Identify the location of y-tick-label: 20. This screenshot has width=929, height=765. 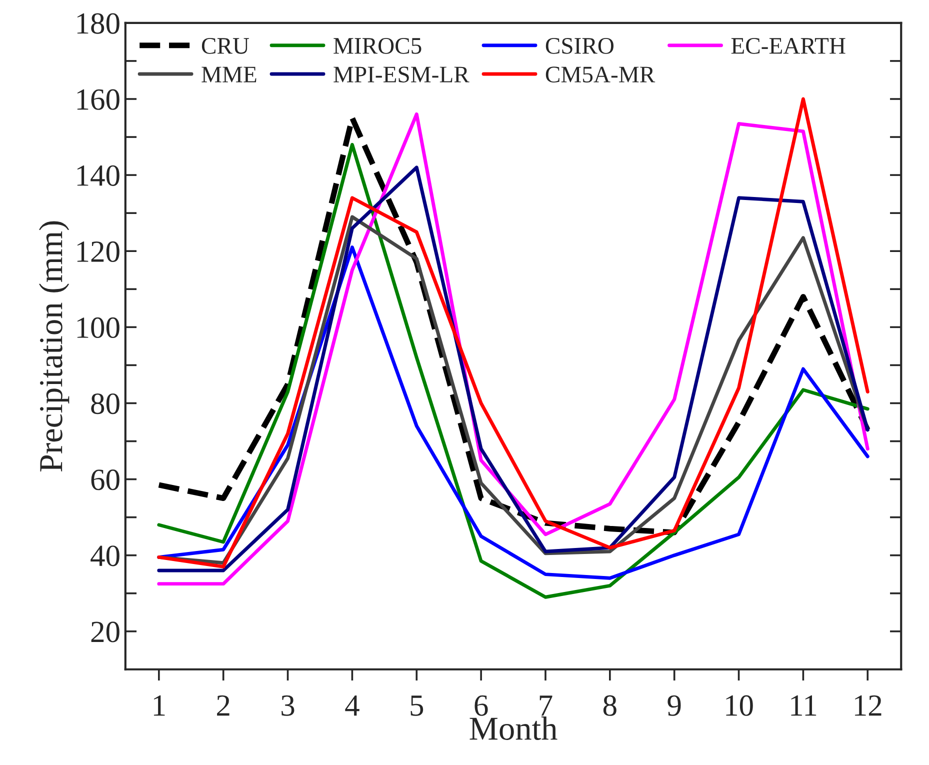
(105, 632).